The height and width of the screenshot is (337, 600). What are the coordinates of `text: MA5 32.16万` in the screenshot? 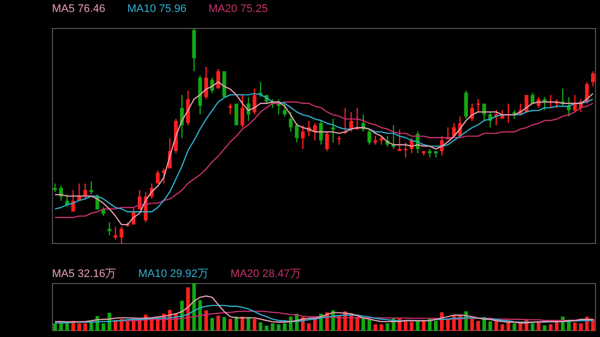 It's located at (84, 273).